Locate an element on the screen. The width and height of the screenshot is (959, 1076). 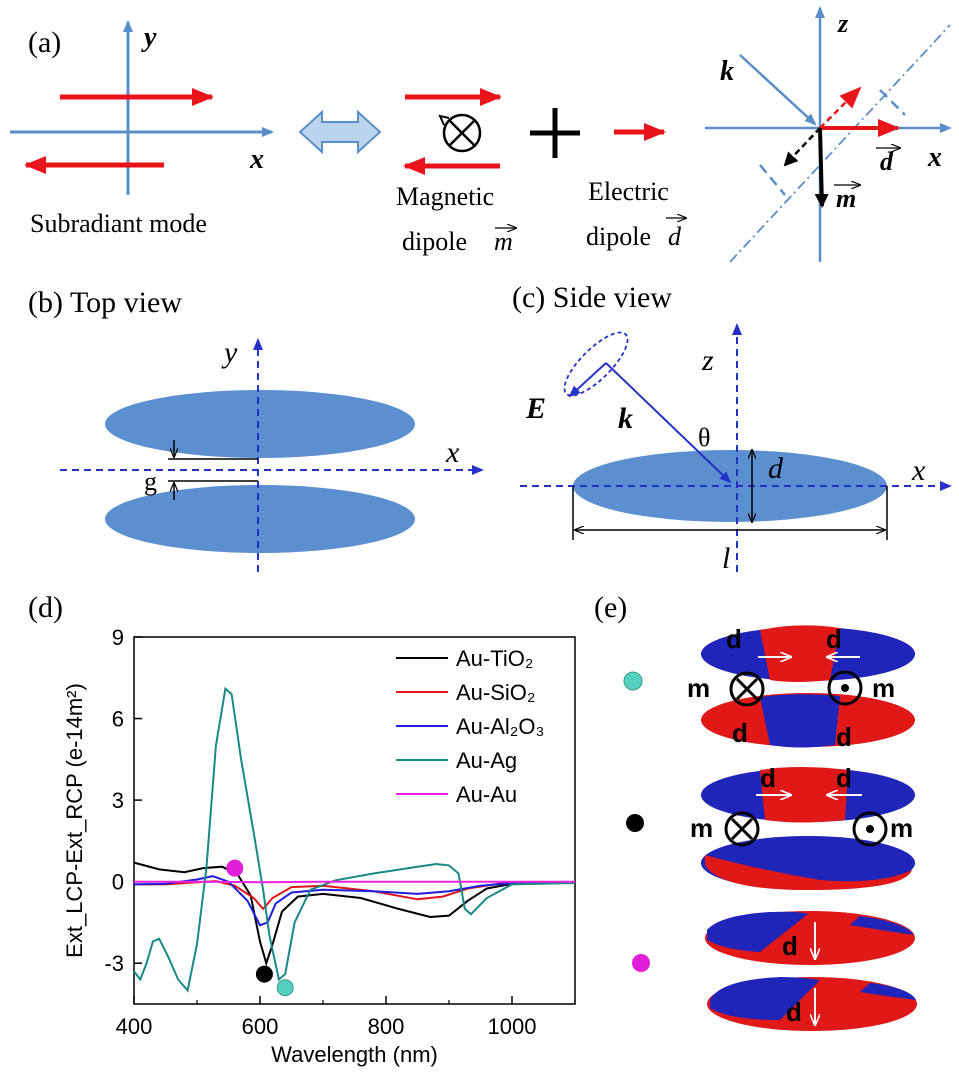
b-y-label: y is located at coordinates (229, 352).